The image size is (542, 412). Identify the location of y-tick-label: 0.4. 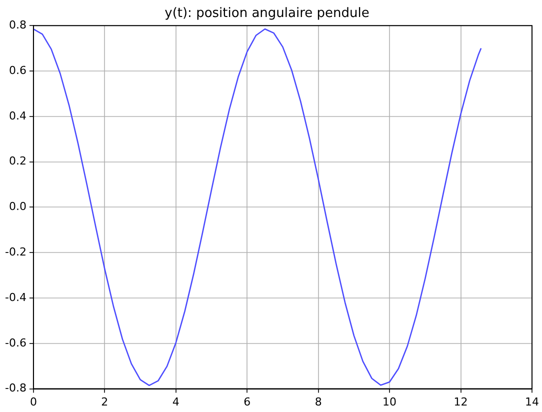
(17, 115).